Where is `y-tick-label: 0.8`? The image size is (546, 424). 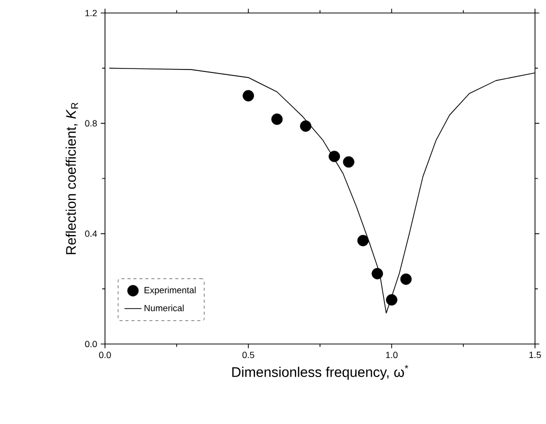 y-tick-label: 0.8 is located at coordinates (91, 123).